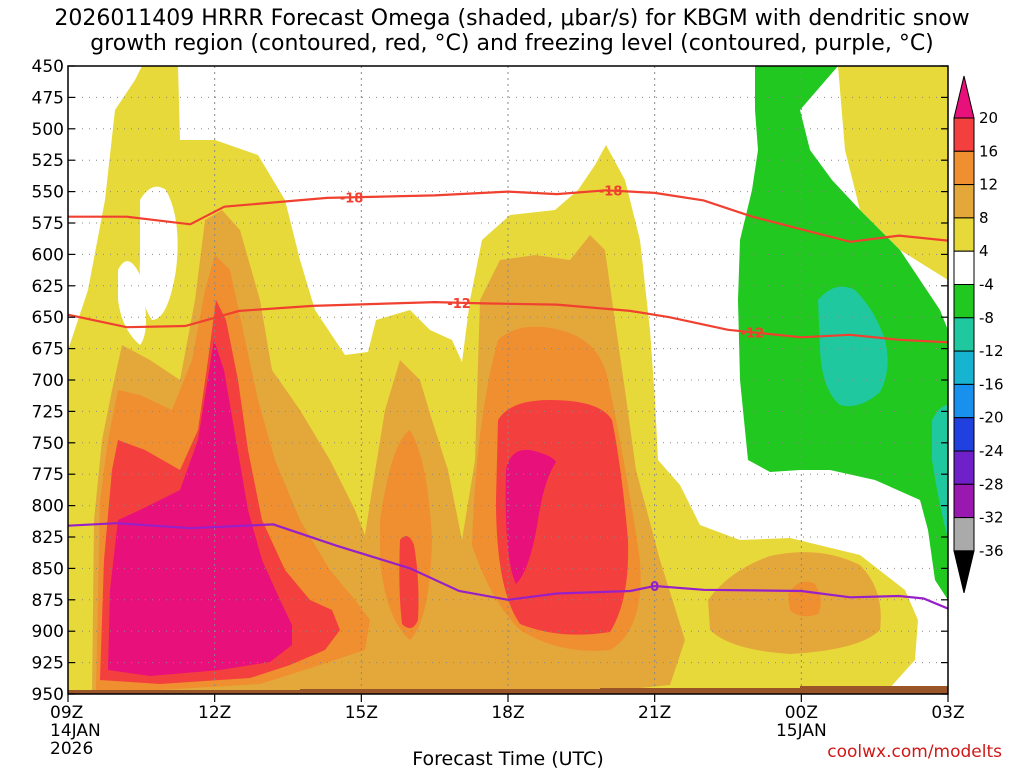 Image resolution: width=1024 pixels, height=768 pixels. Describe the element at coordinates (48, 601) in the screenshot. I see `y-tick-label-17: 875` at that location.